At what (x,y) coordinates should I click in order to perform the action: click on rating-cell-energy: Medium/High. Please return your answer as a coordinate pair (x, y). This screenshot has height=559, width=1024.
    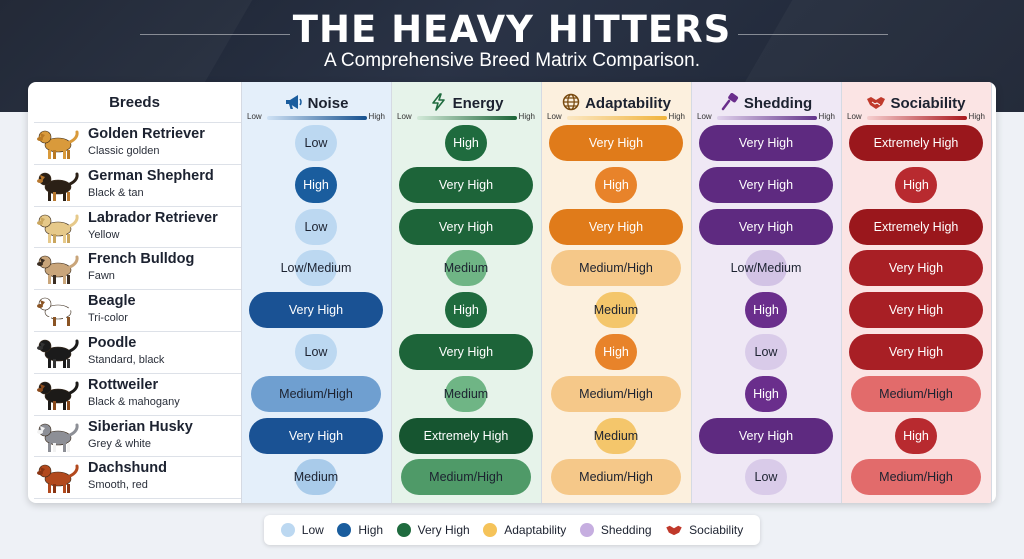
    Looking at the image, I should click on (466, 477).